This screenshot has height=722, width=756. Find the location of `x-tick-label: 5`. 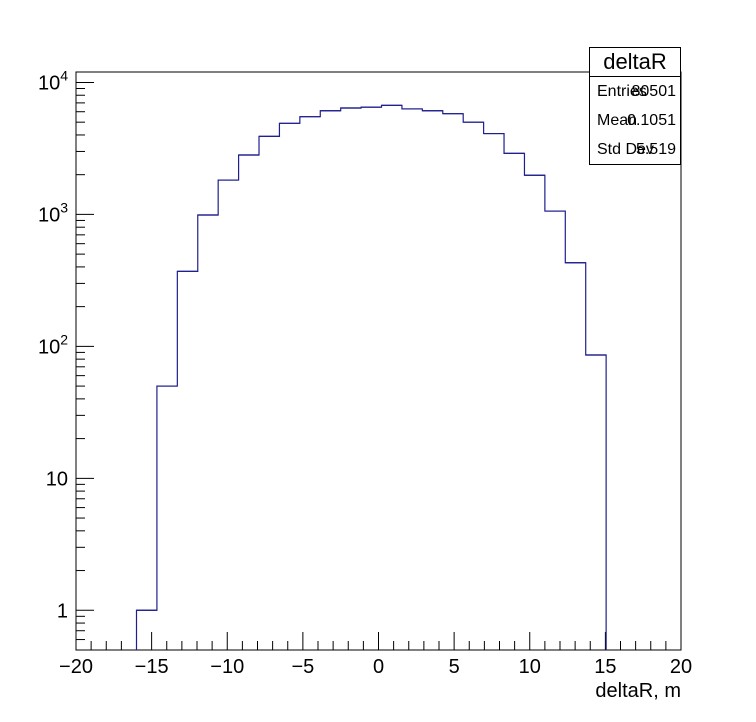

x-tick-label: 5 is located at coordinates (454, 667).